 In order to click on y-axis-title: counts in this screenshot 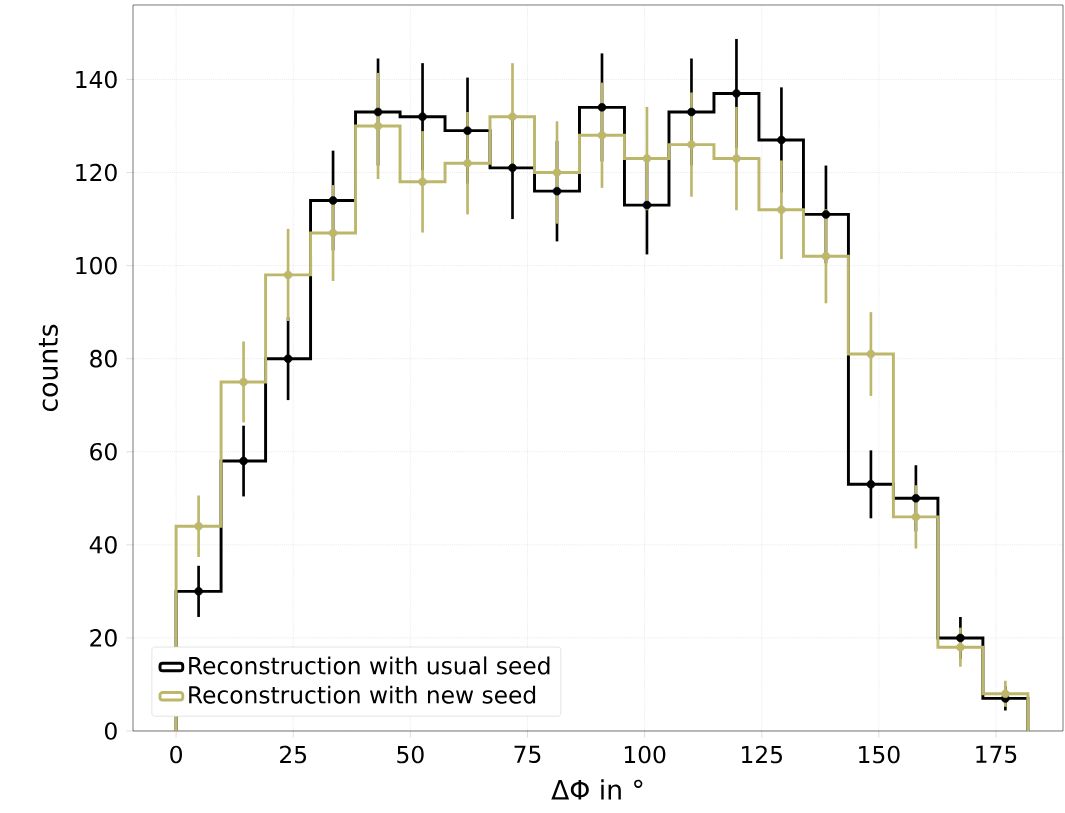, I will do `click(48, 368)`.